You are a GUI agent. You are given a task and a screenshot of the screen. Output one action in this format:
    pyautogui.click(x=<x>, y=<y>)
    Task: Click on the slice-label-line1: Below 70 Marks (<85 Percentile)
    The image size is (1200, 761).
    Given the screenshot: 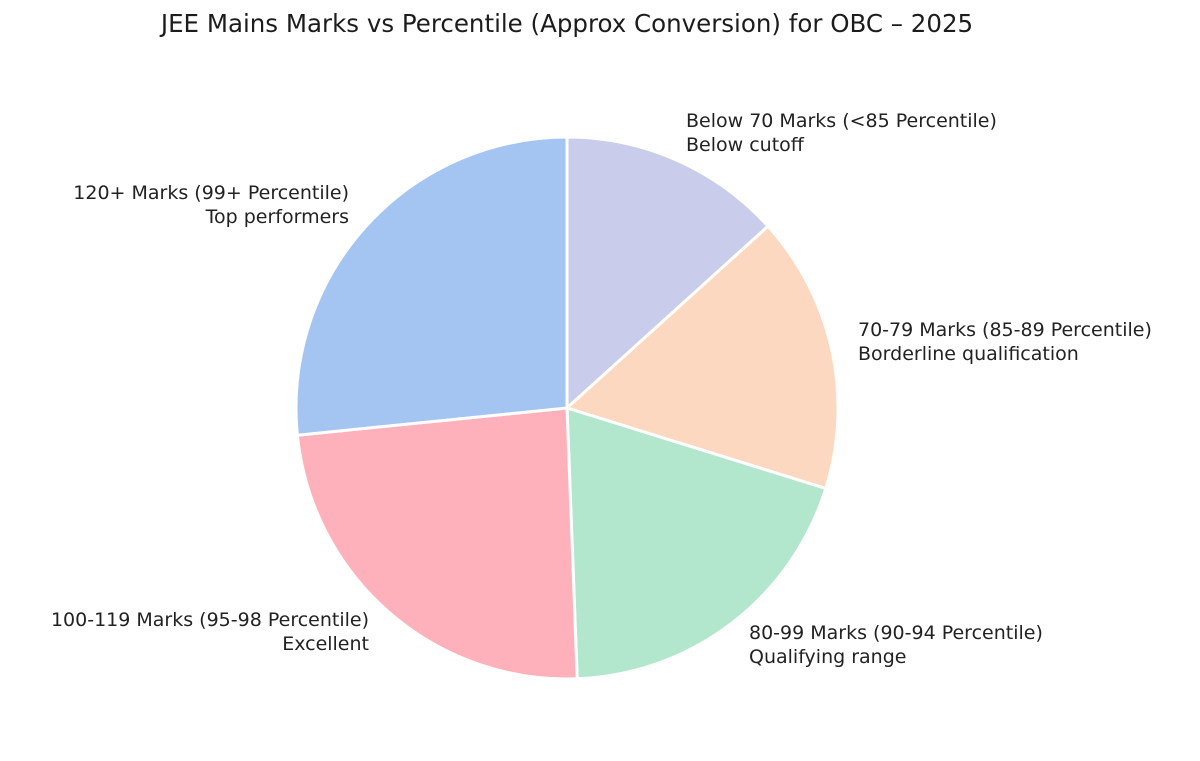 What is the action you would take?
    pyautogui.click(x=841, y=121)
    